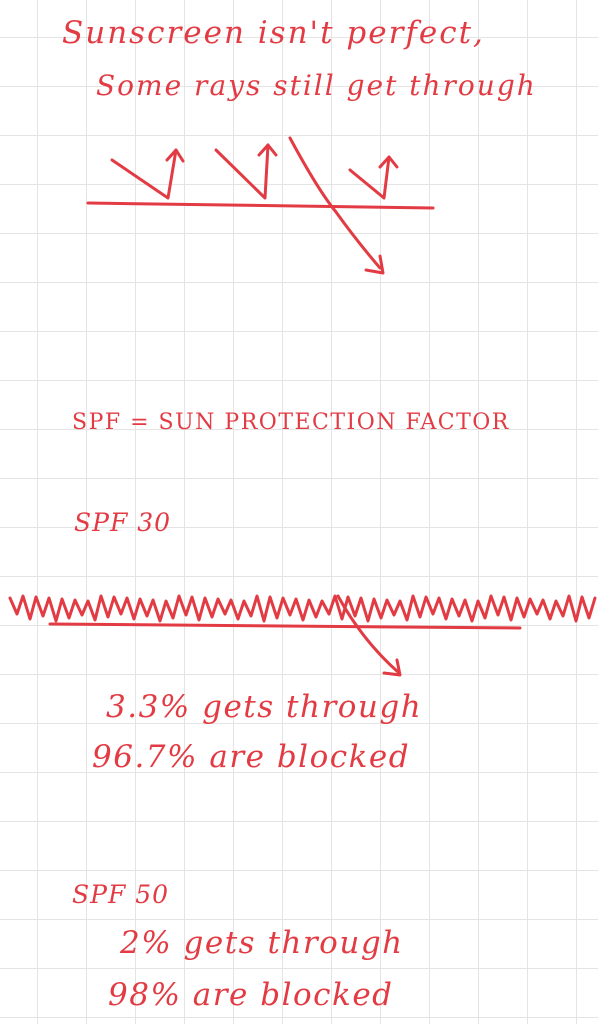 The image size is (598, 1024). I want to click on reflected-ray-3-arrowhead, so click(388, 162).